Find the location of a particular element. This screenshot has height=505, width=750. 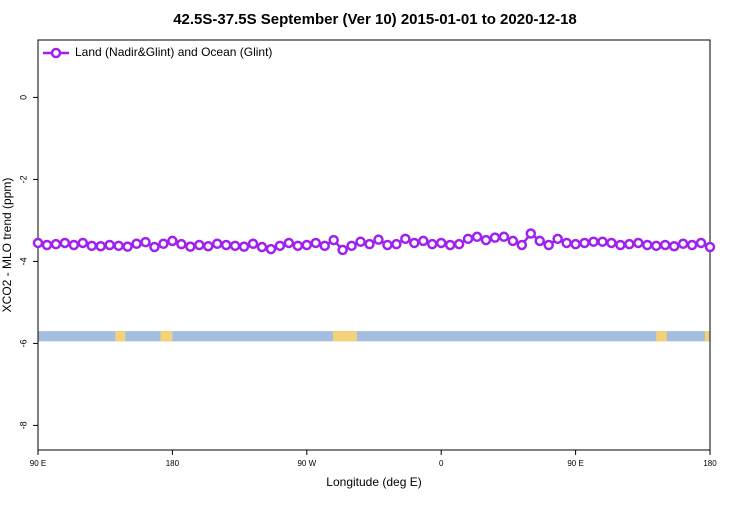

y-tick-label: -4 is located at coordinates (23, 261).